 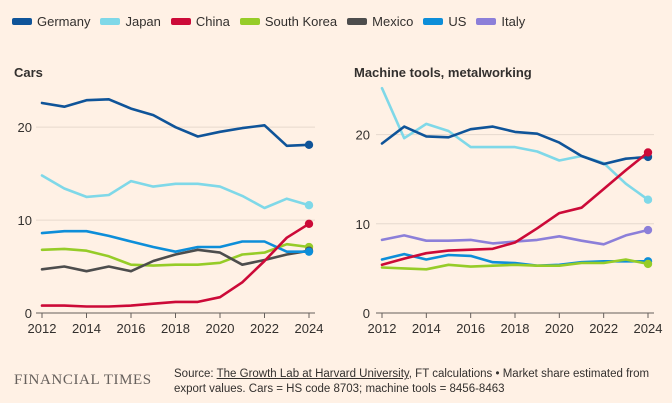 What do you see at coordinates (443, 72) in the screenshot?
I see `chart-title-machine-tools: Machine tools, metalworking` at bounding box center [443, 72].